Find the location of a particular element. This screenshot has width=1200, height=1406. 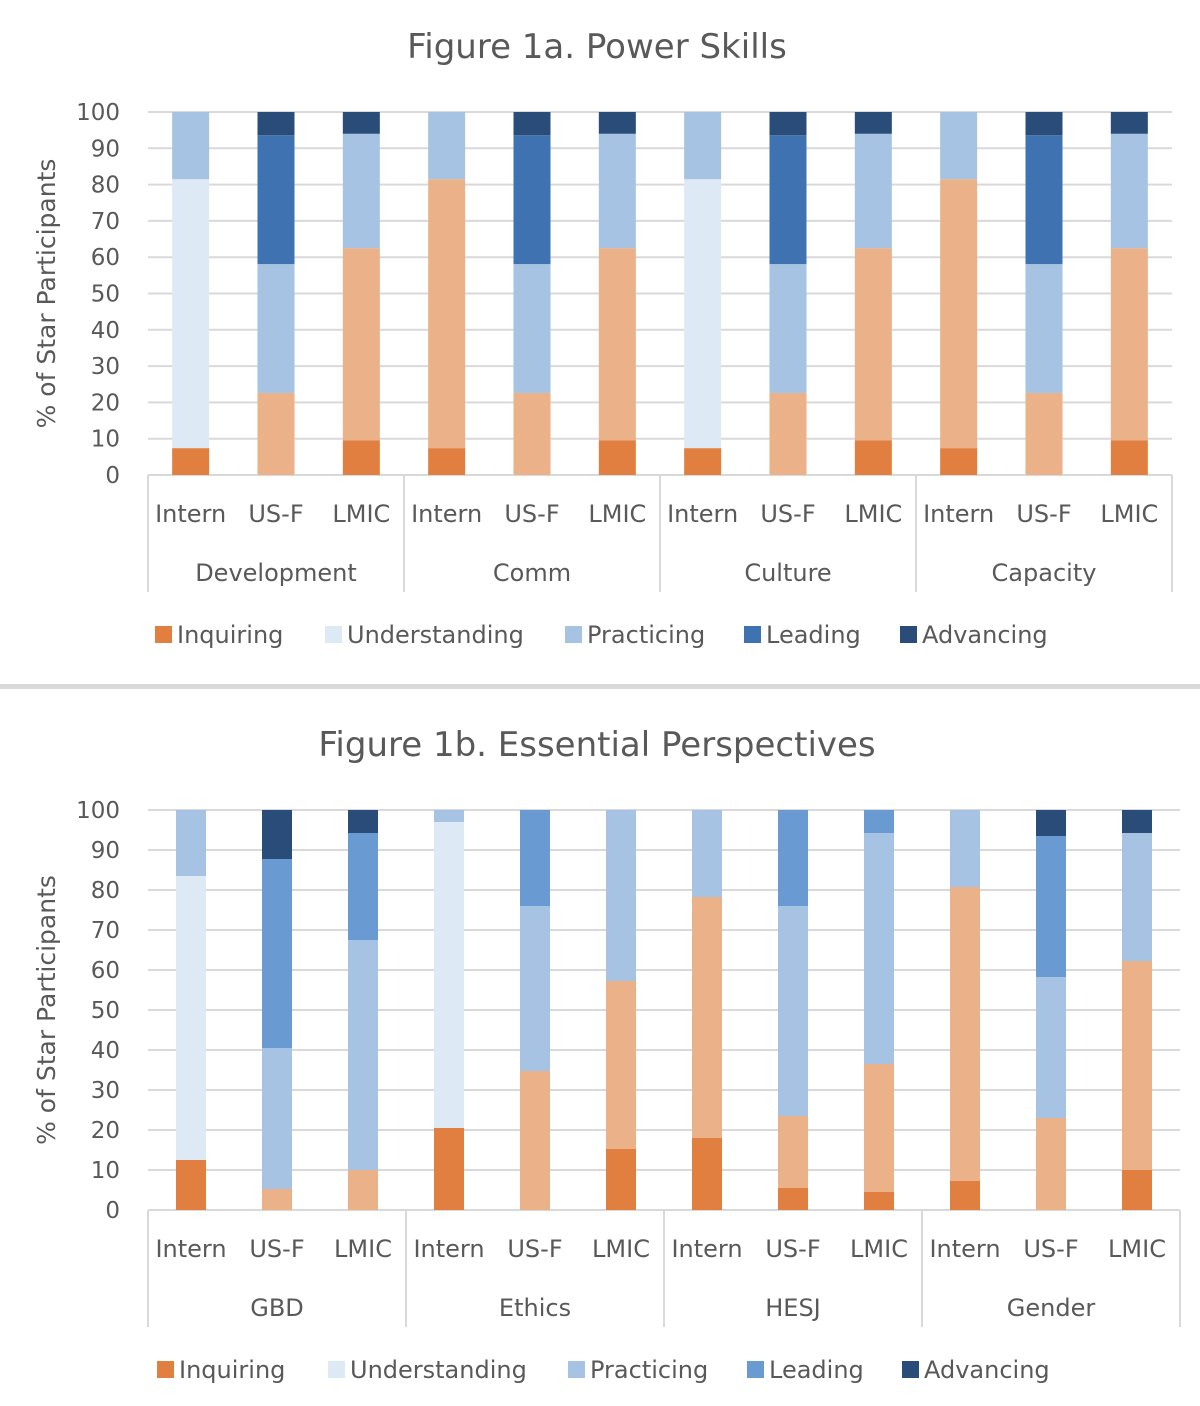

y-tick-label: 20 is located at coordinates (105, 403).